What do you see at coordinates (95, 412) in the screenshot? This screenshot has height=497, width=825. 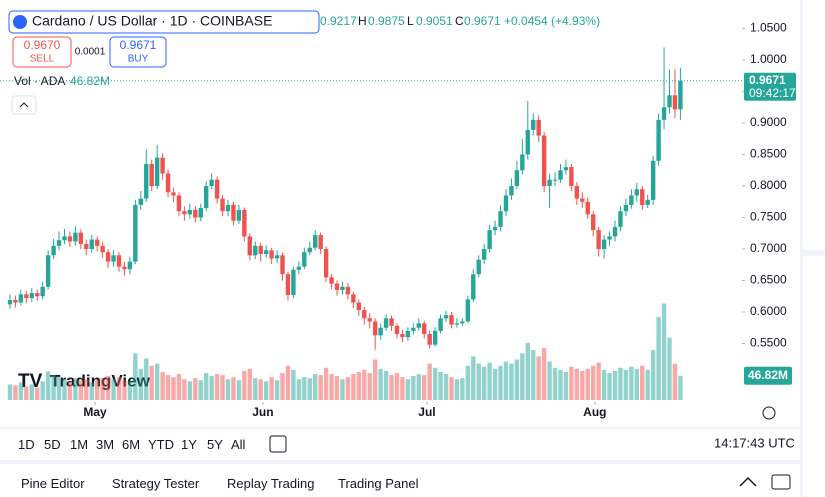 I see `x-tick-label: May` at bounding box center [95, 412].